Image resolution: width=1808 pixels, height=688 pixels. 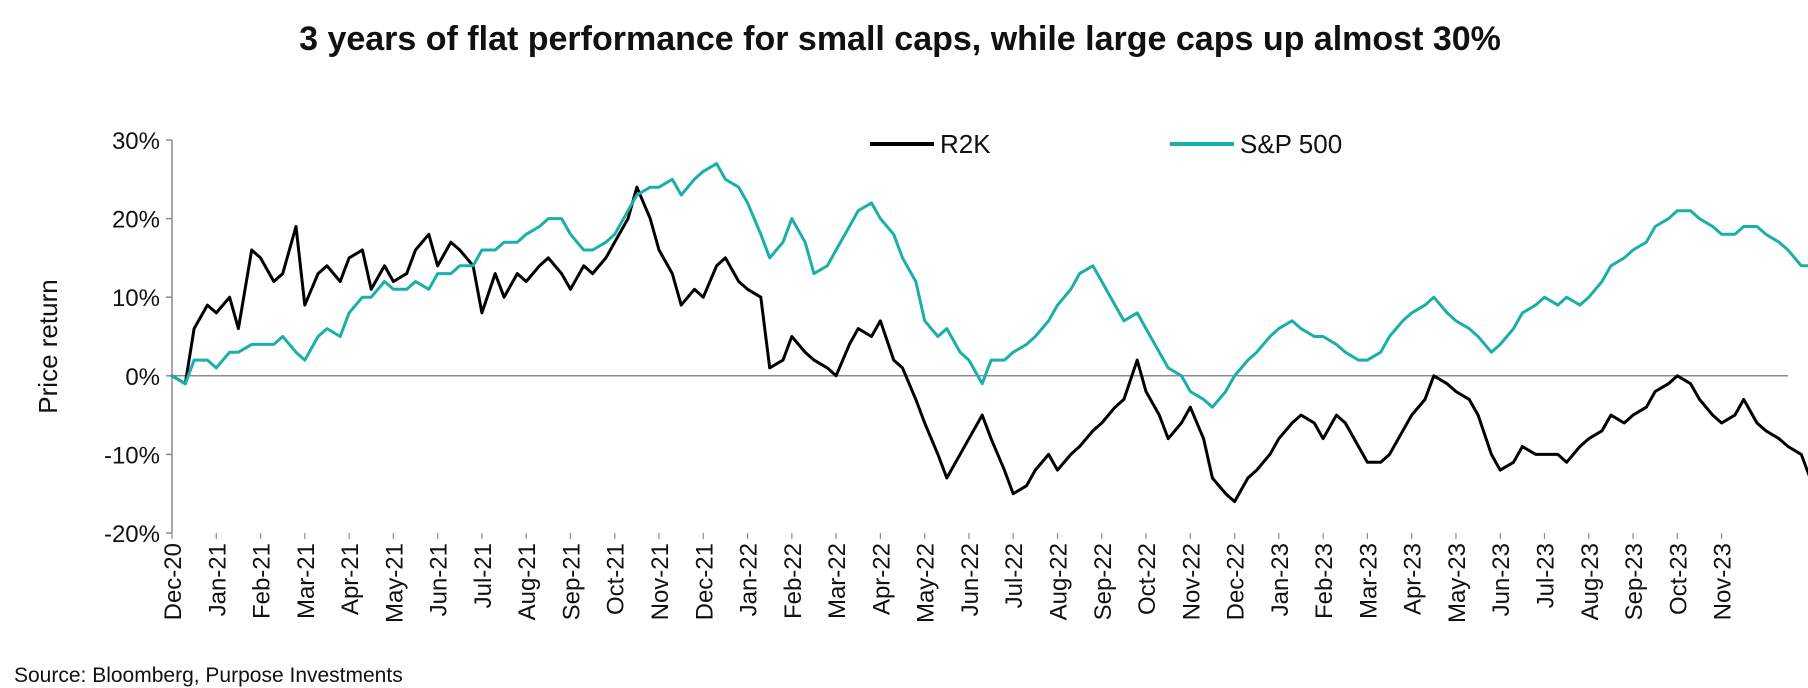 I want to click on y-tick-label: 0%, so click(x=142, y=377).